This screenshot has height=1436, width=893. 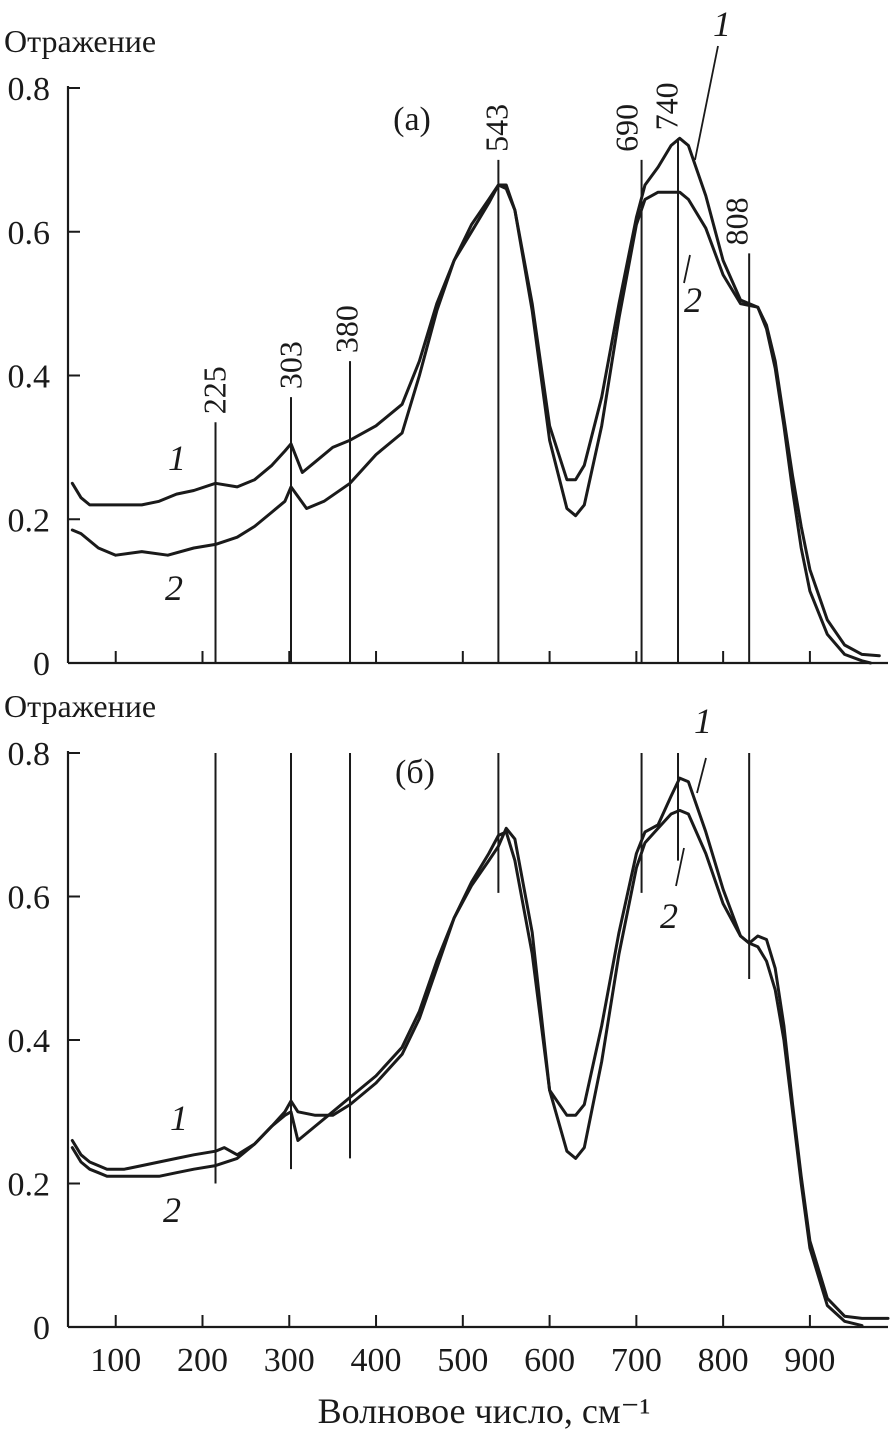 I want to click on peak-label-543: 543, so click(x=496, y=128).